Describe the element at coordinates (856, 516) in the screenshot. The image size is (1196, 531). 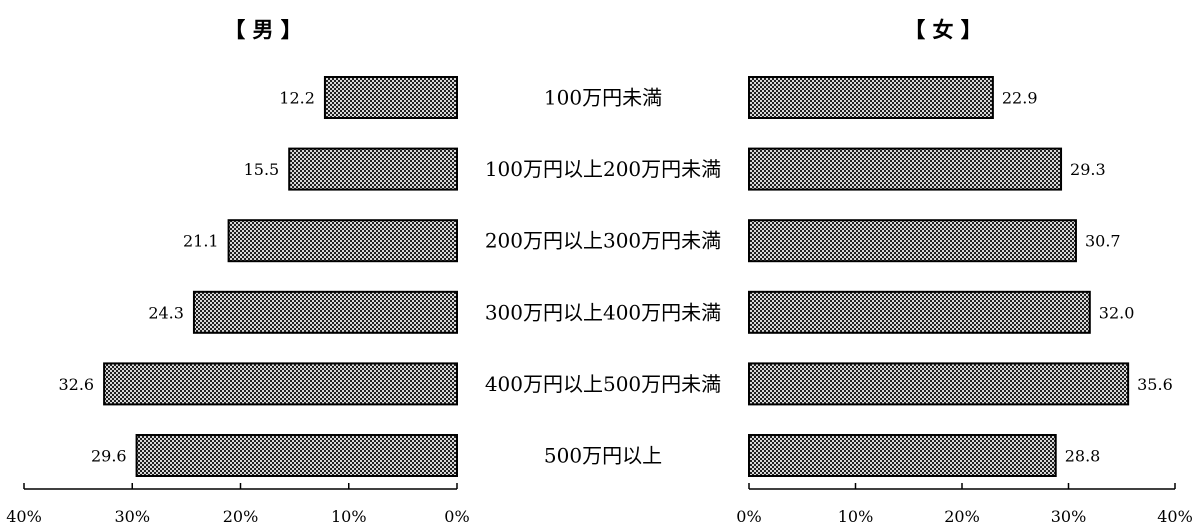
I see `female-tick-label: 10%` at that location.